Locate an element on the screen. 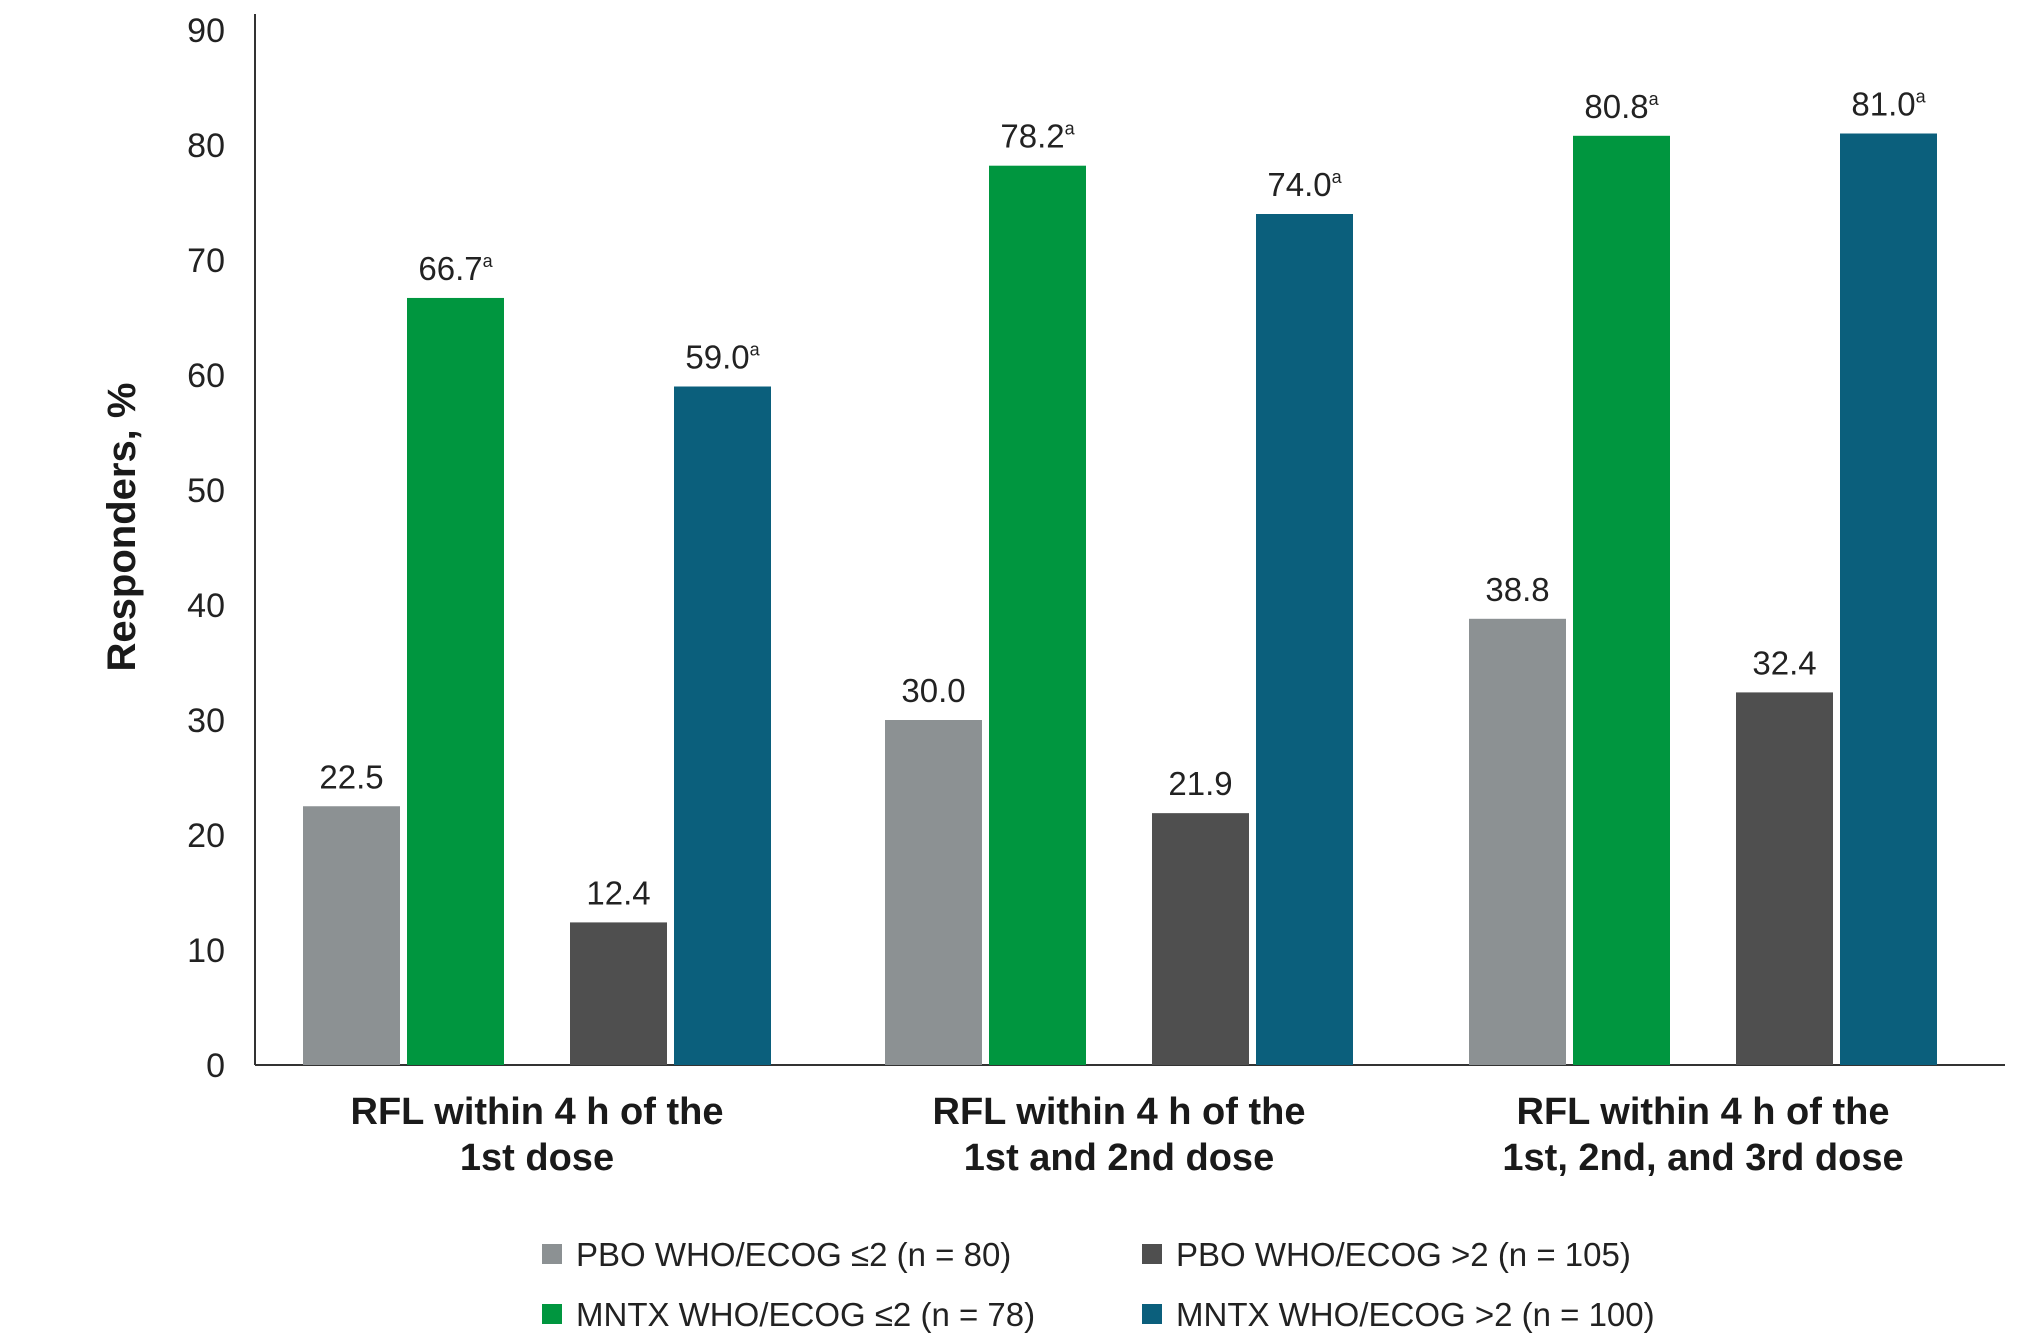 The image size is (2030, 1342). y-tick-label: 0 is located at coordinates (215, 1066).